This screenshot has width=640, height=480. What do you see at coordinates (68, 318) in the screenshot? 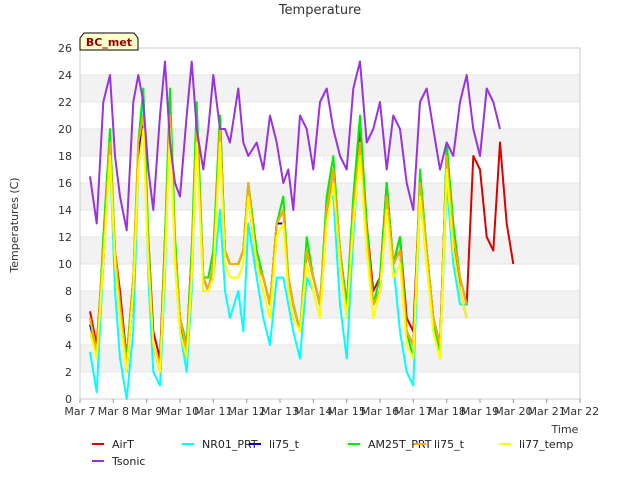
I see `y-tick-label: 6` at bounding box center [68, 318].